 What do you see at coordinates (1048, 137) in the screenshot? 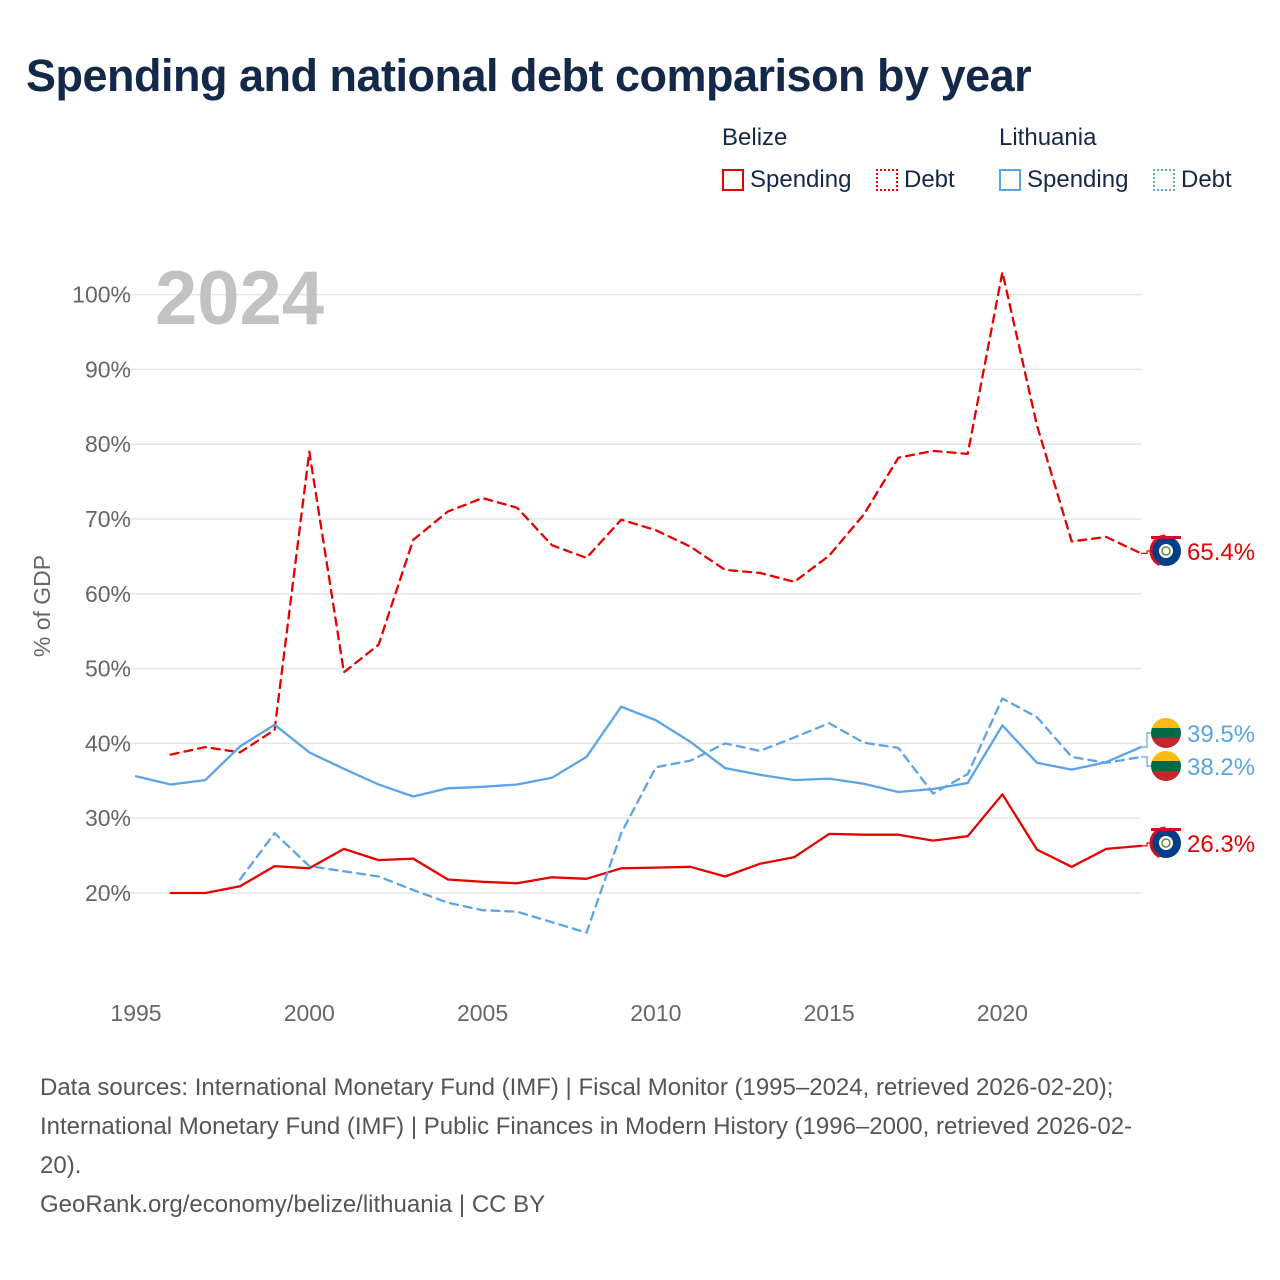
I see `legend-lithuania-label: Lithuania` at bounding box center [1048, 137].